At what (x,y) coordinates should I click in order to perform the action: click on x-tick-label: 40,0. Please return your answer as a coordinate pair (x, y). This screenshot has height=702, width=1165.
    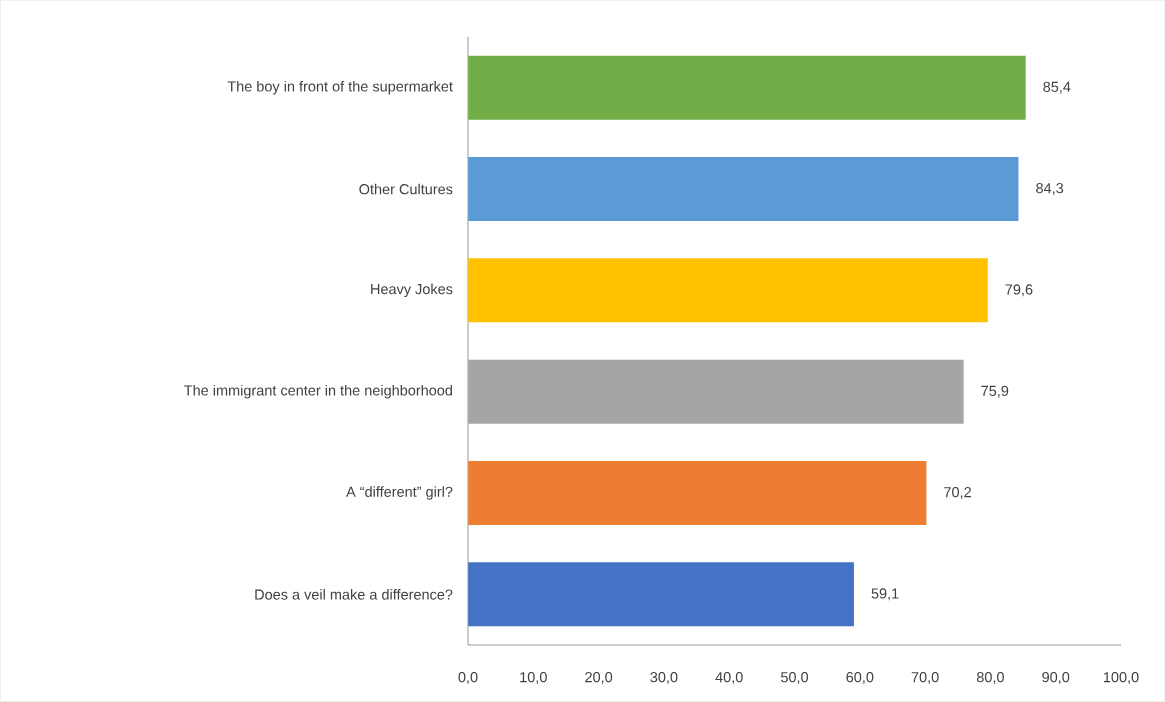
    Looking at the image, I should click on (729, 678).